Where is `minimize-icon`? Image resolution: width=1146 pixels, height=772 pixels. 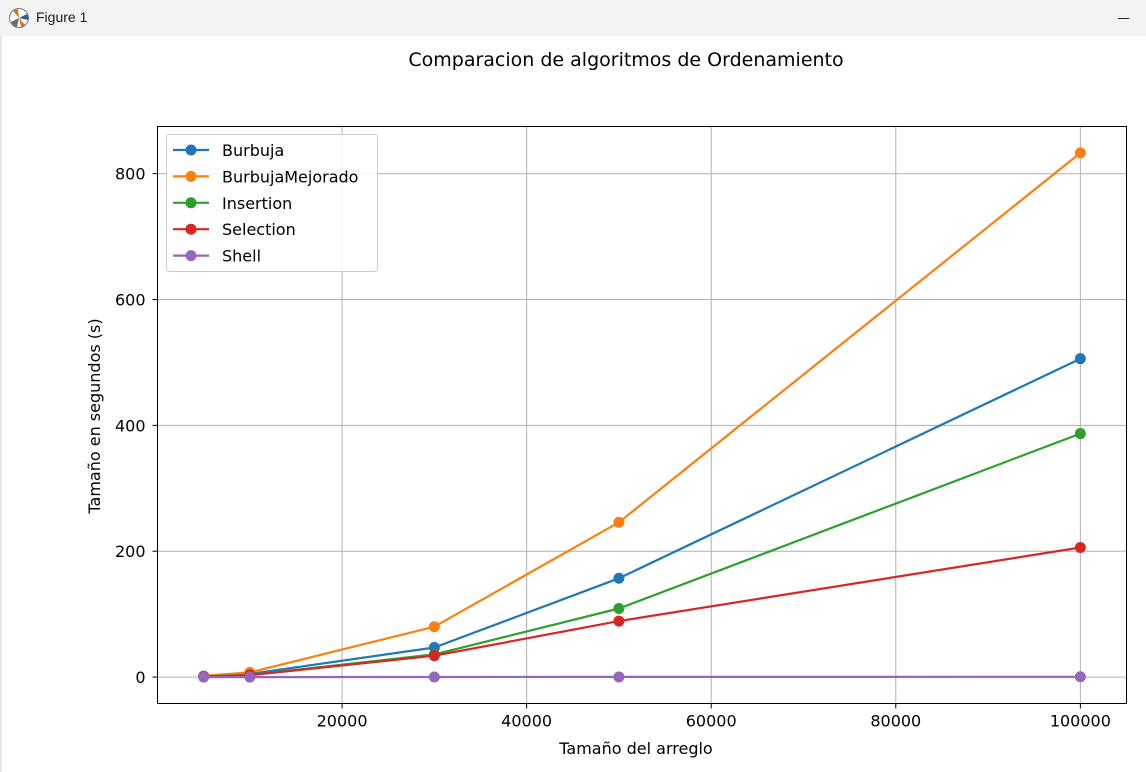
minimize-icon is located at coordinates (1123, 18).